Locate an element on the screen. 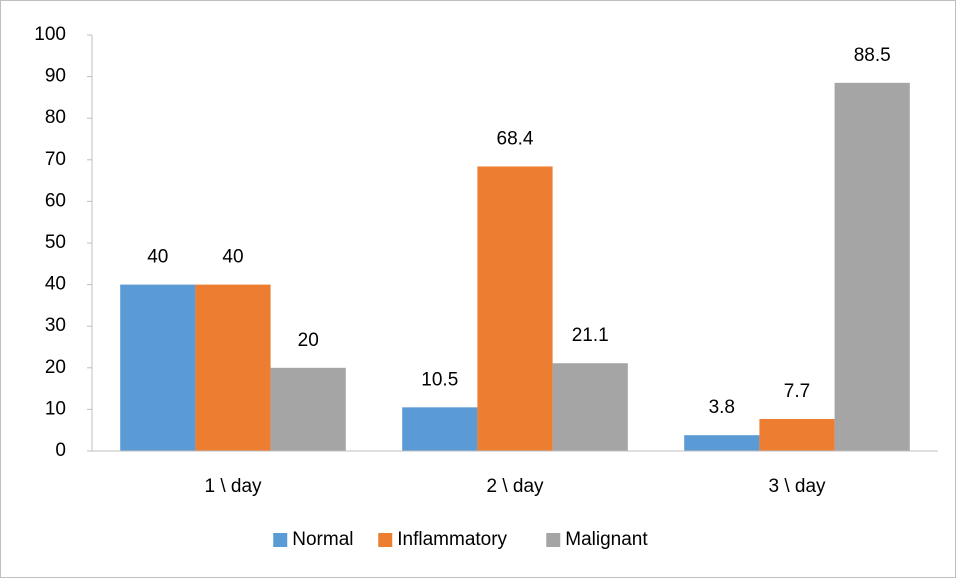  legend-label: Inflammatory is located at coordinates (452, 539).